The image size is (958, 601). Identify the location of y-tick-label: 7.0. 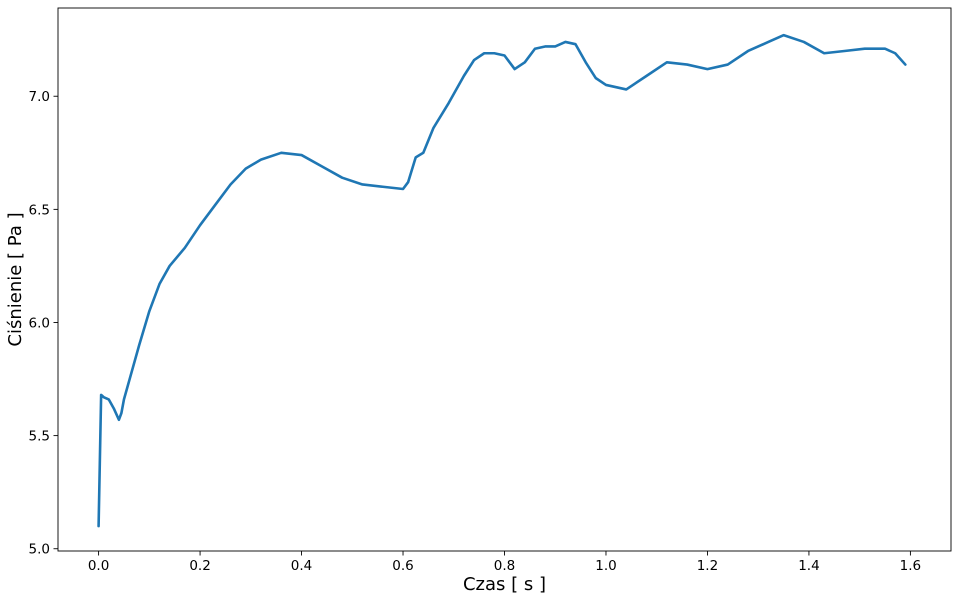
(39, 97).